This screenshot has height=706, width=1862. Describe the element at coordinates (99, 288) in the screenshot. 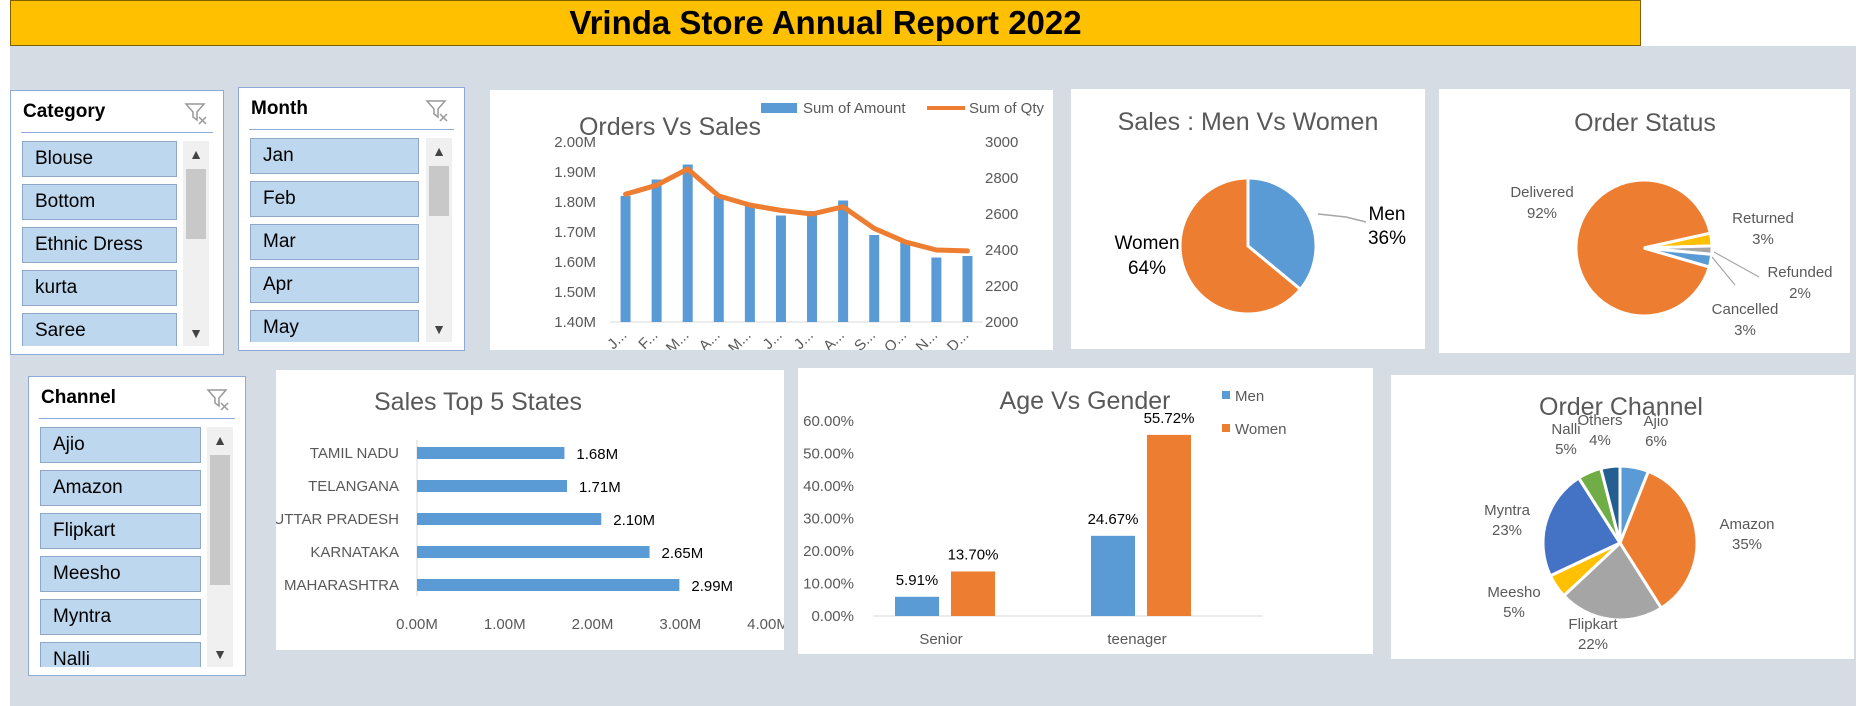

I see `category-item: kurta` at that location.